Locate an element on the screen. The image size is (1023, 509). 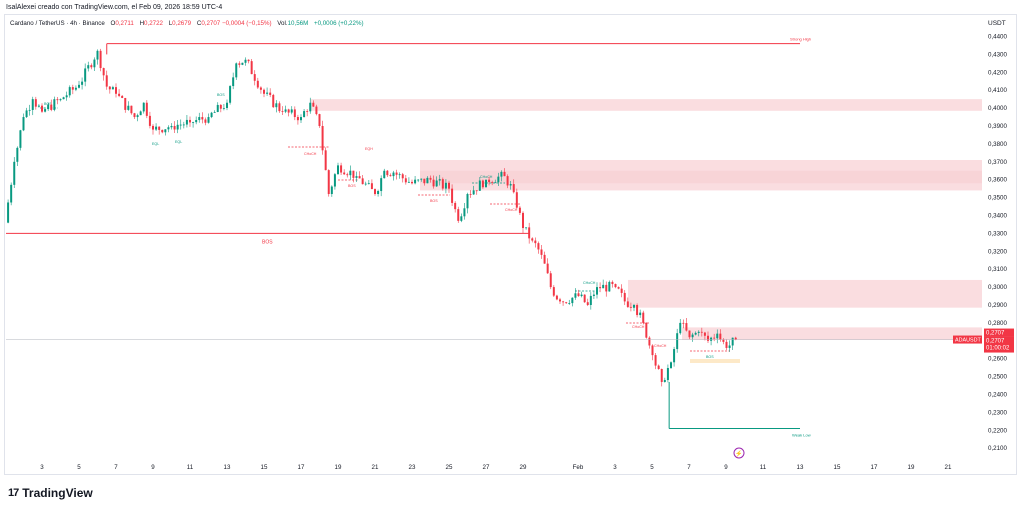
price-tick: 0,2800 is located at coordinates (997, 323).